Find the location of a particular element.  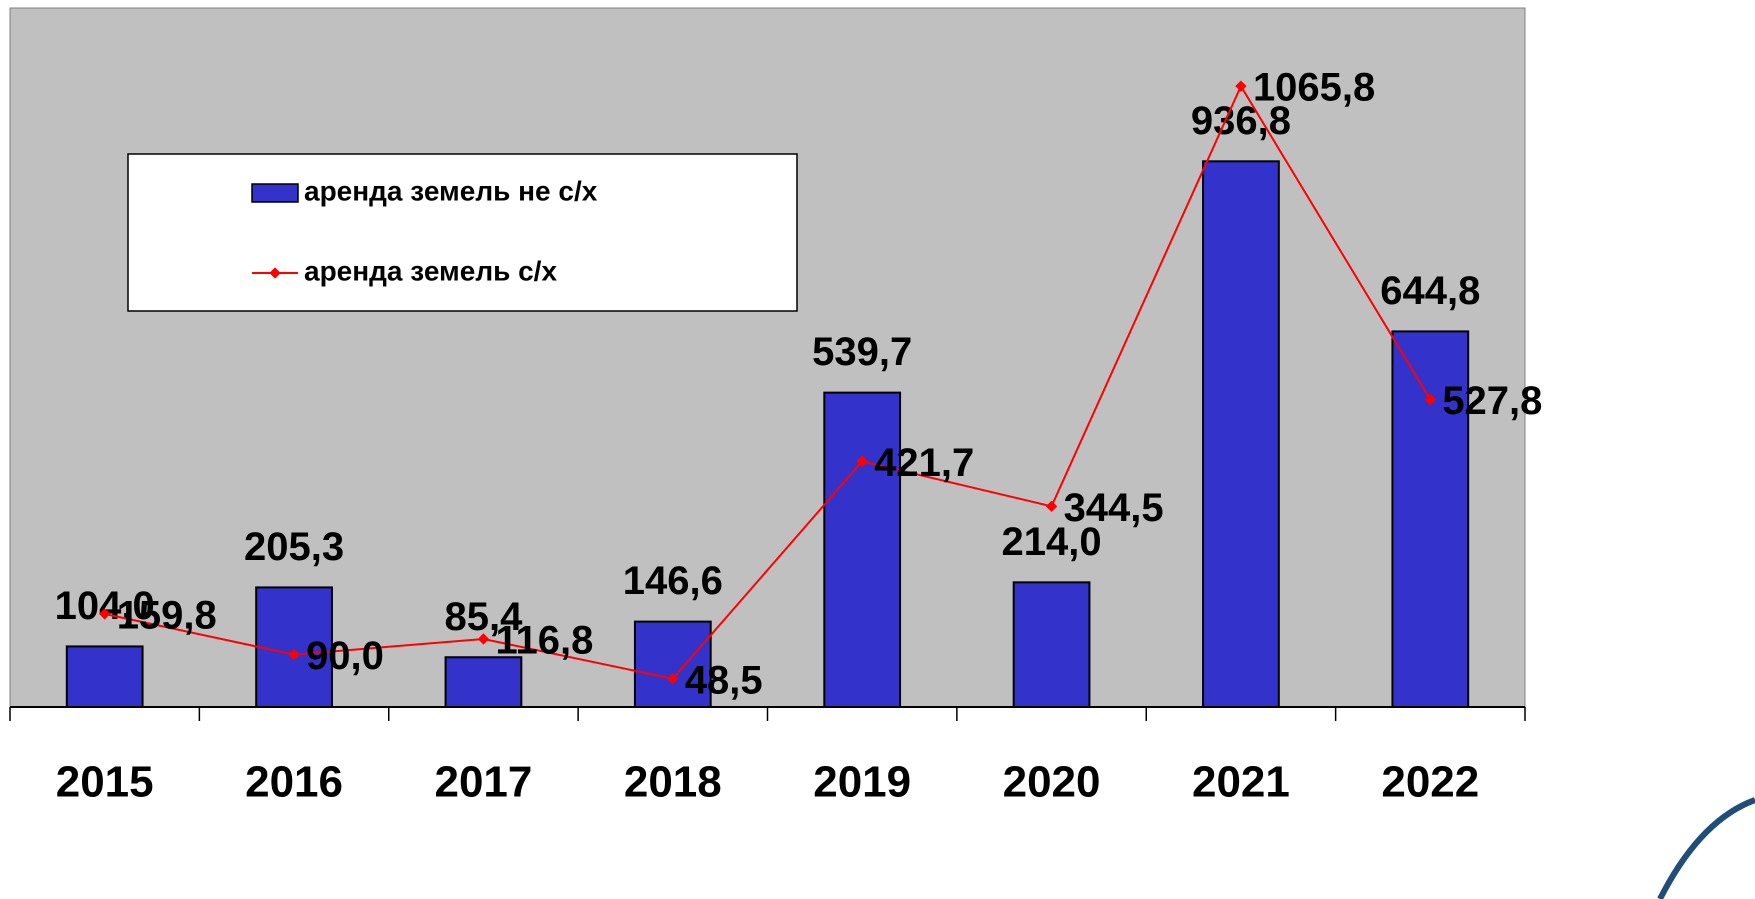

bar-value-label: 539,7 is located at coordinates (862, 352).